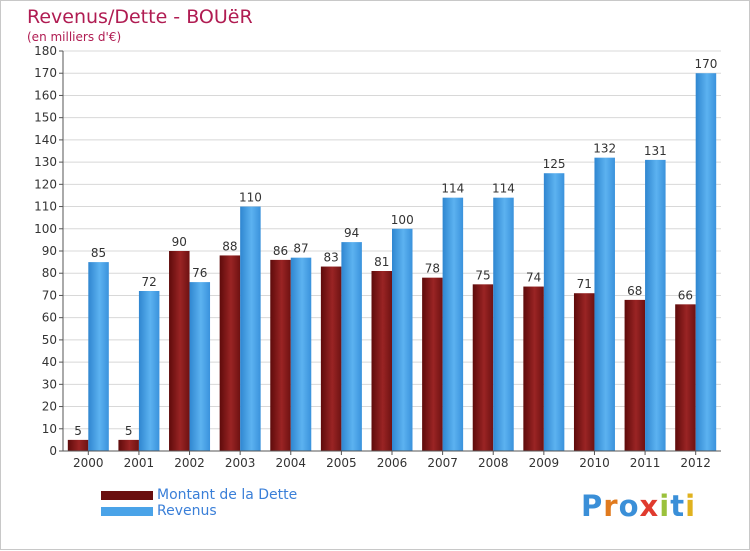 The height and width of the screenshot is (551, 750). Describe the element at coordinates (351, 346) in the screenshot. I see `bar-revenus-2005` at that location.